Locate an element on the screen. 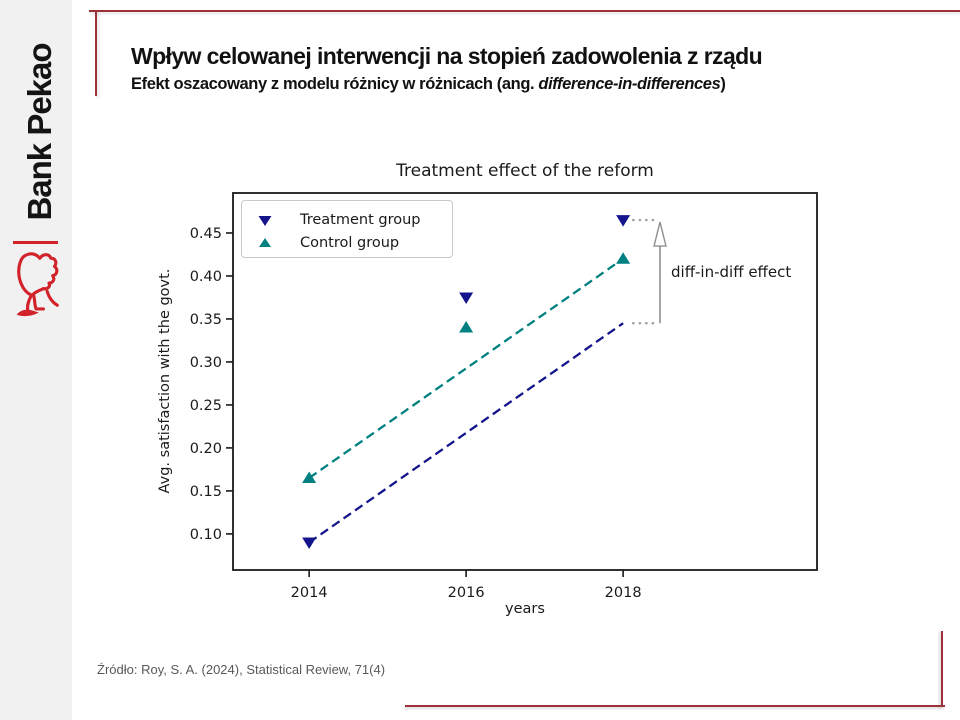 This screenshot has width=960, height=720. x-tick-label: 2016 is located at coordinates (466, 593).